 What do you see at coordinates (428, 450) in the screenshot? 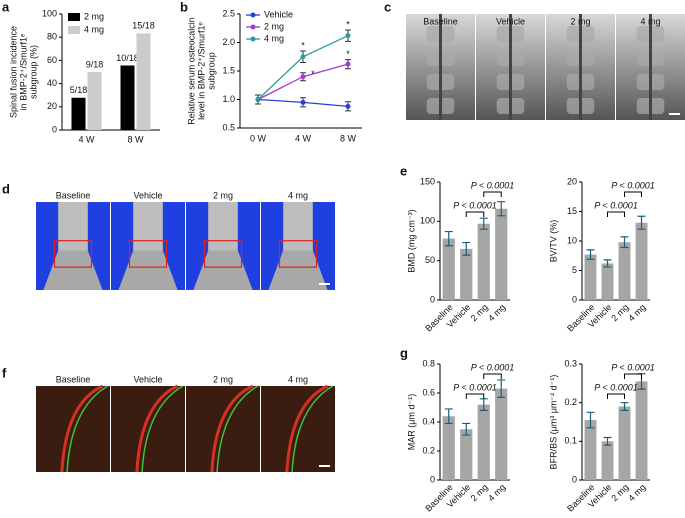
I see `y-tick-label: 0.2` at bounding box center [428, 450].